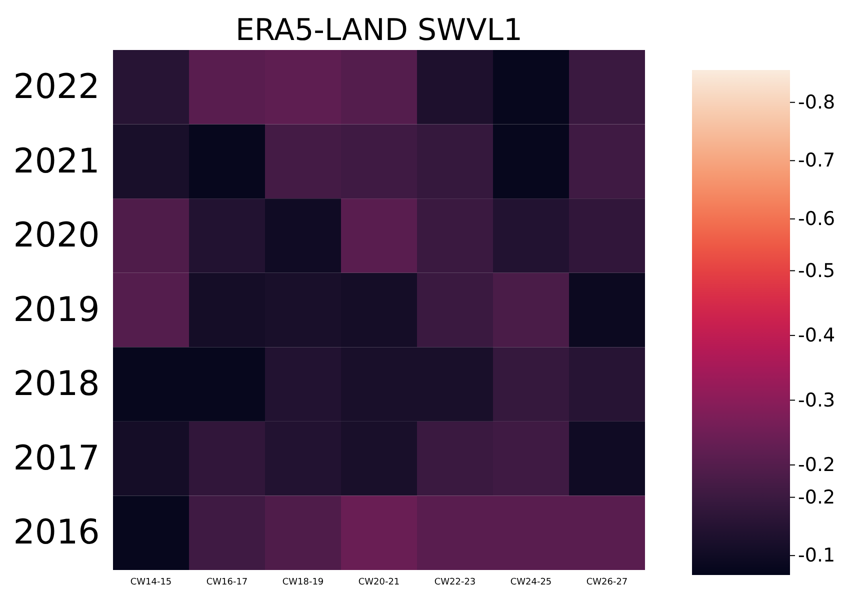 The width and height of the screenshot is (851, 593). What do you see at coordinates (817, 219) in the screenshot?
I see `color-bar-label: -0.6` at bounding box center [817, 219].